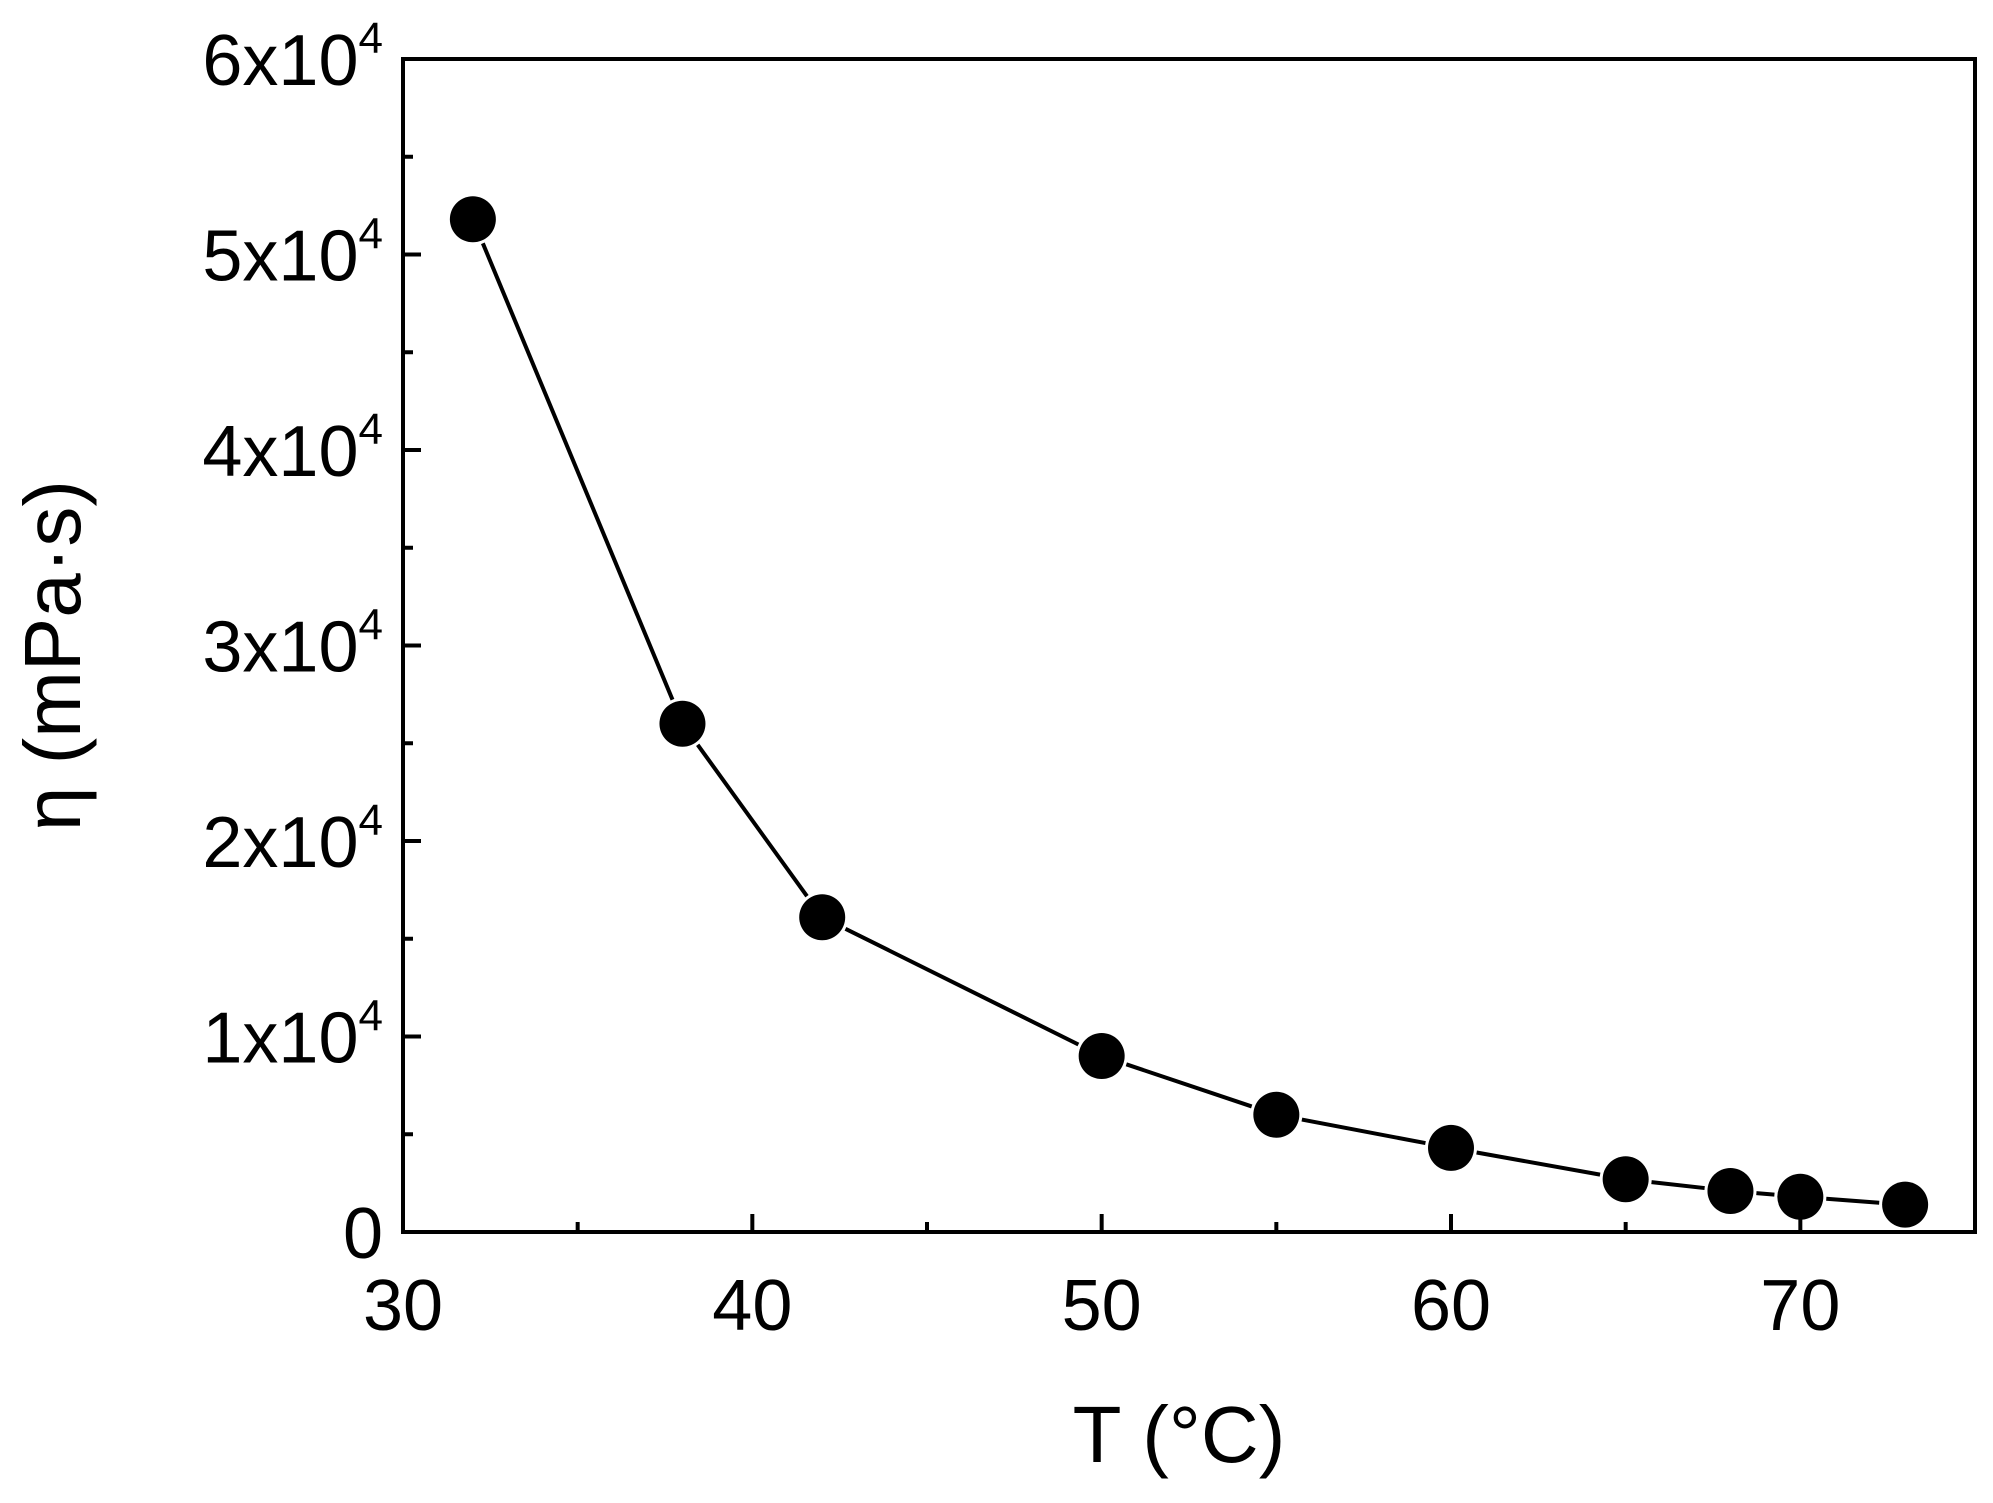 The image size is (1993, 1503). What do you see at coordinates (363, 1234) in the screenshot?
I see `y-tick-label: 0` at bounding box center [363, 1234].